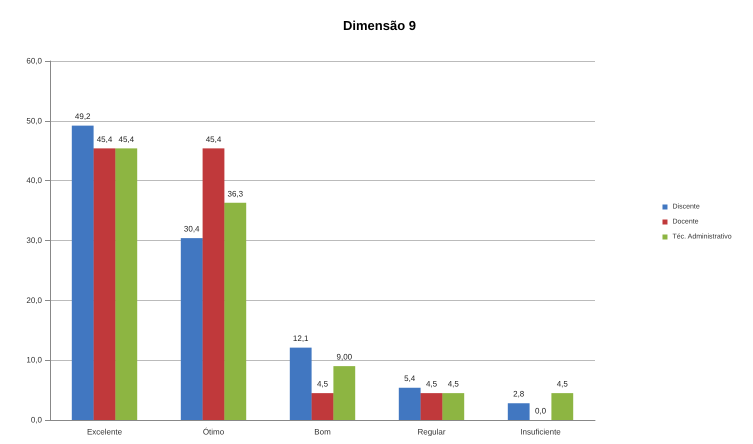  Describe the element at coordinates (34, 300) in the screenshot. I see `y-tick-label: 20,0` at that location.